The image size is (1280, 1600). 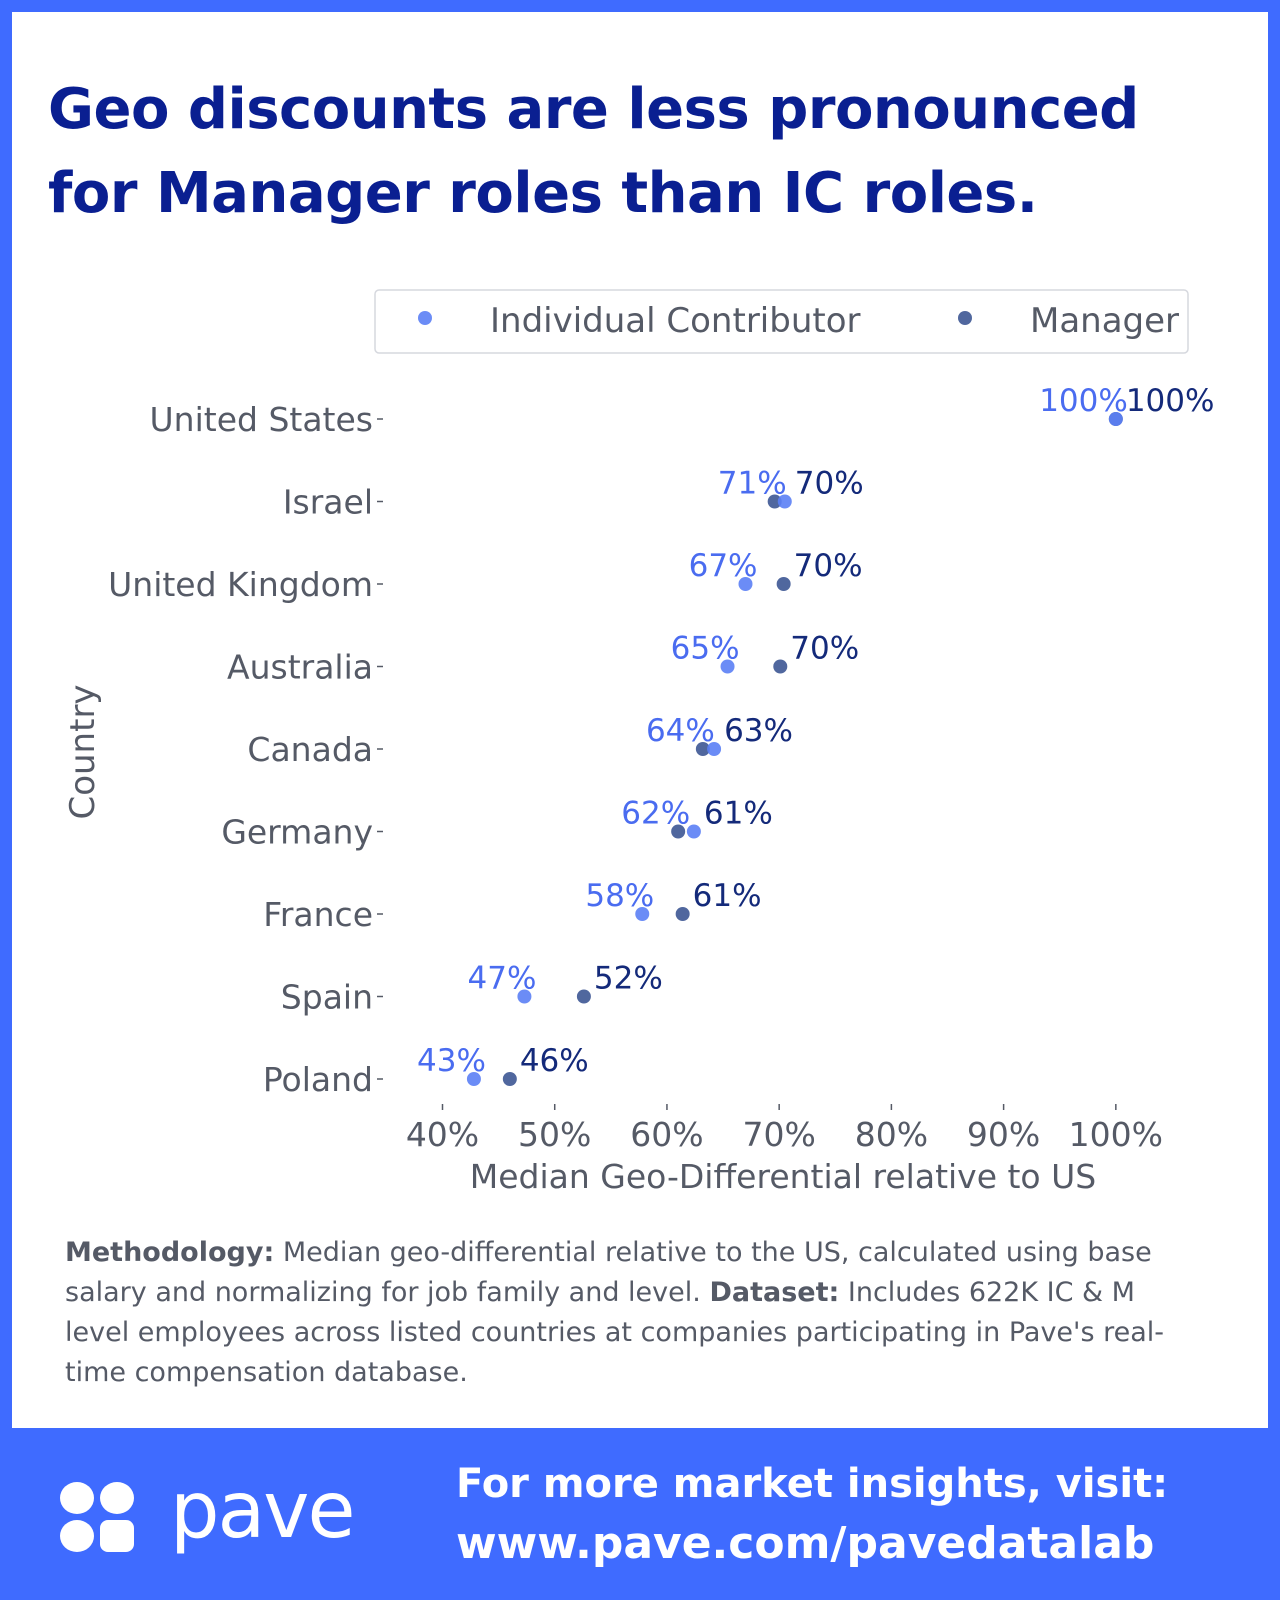 What do you see at coordinates (502, 979) in the screenshot?
I see `ic-data-label: 47%` at bounding box center [502, 979].